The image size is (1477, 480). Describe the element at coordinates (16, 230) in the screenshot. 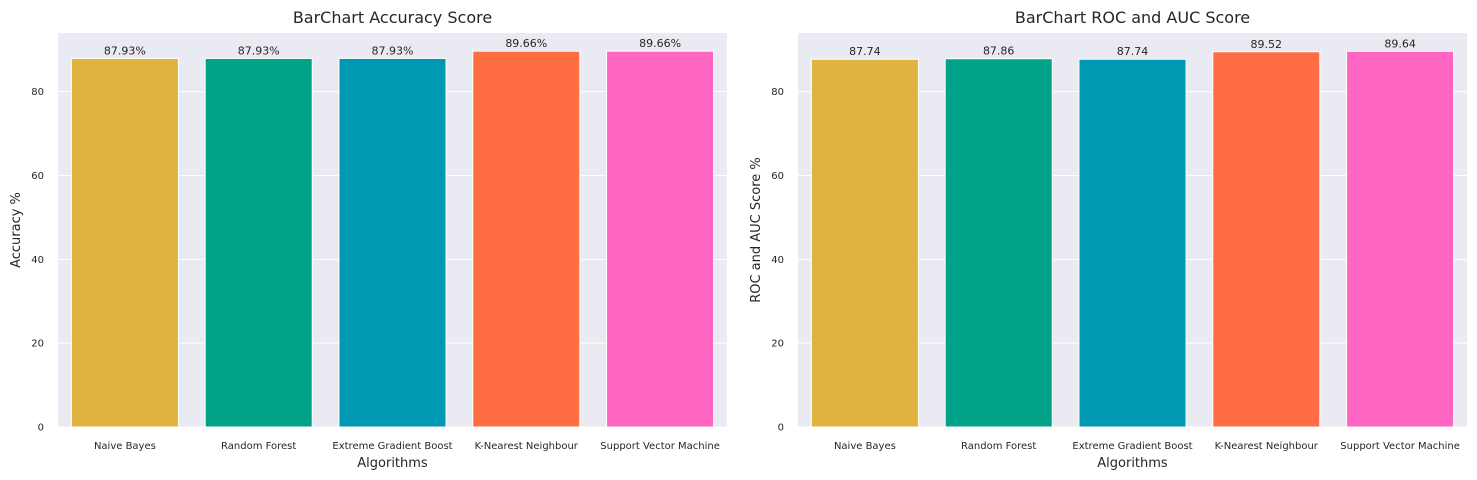

I see `y-axis-label: Accuracy %` at that location.